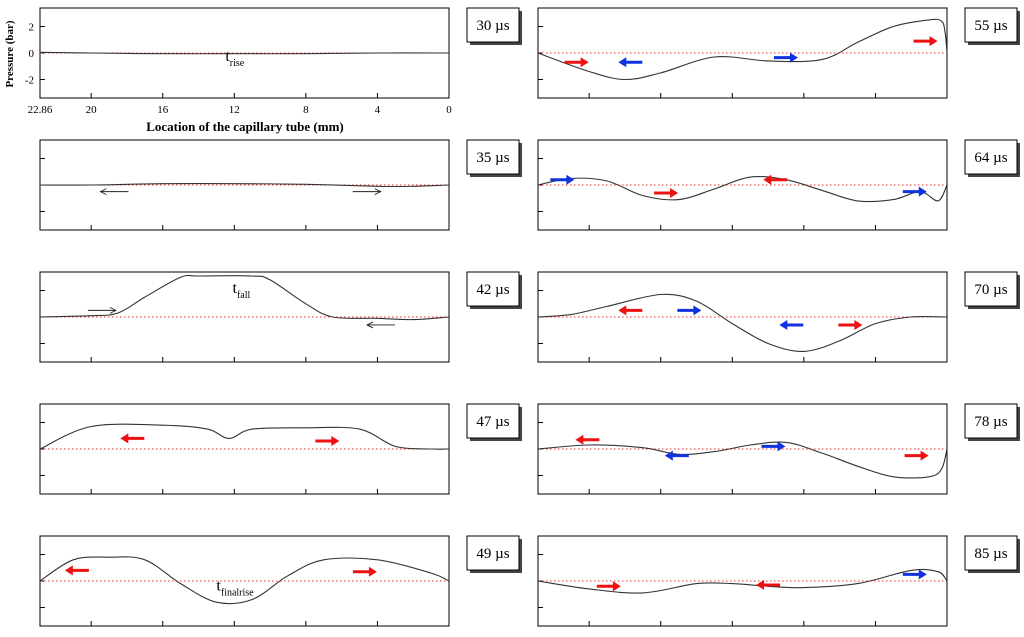 The height and width of the screenshot is (637, 1024). I want to click on y-tick-label: 2, so click(32, 28).